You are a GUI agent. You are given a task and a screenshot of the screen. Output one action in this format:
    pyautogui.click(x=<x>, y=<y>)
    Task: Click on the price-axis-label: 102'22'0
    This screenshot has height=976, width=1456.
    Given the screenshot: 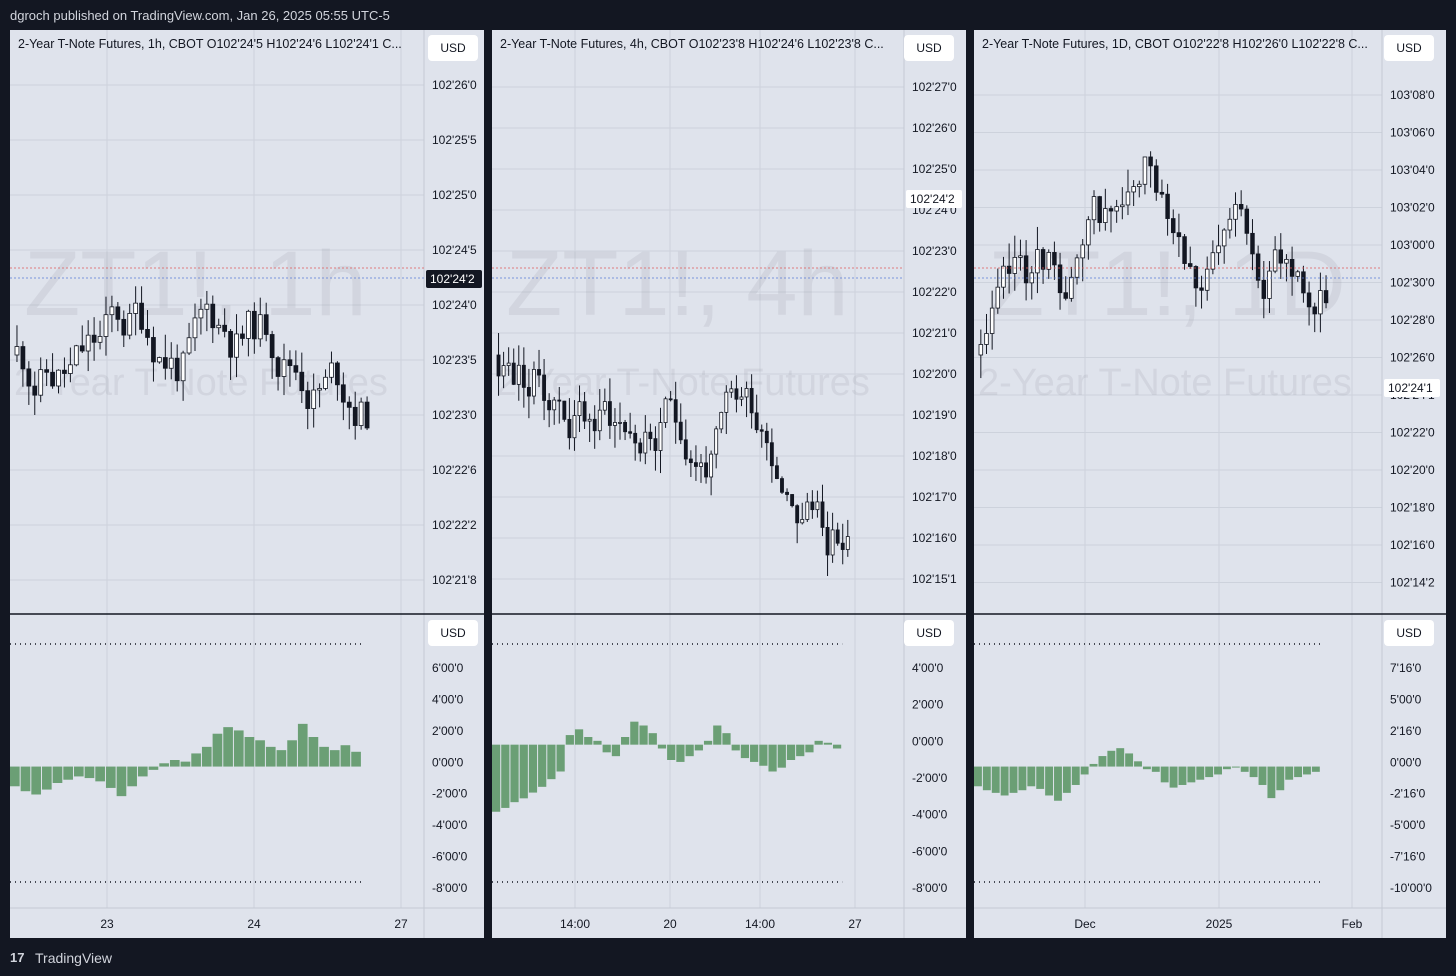 What is the action you would take?
    pyautogui.click(x=934, y=292)
    